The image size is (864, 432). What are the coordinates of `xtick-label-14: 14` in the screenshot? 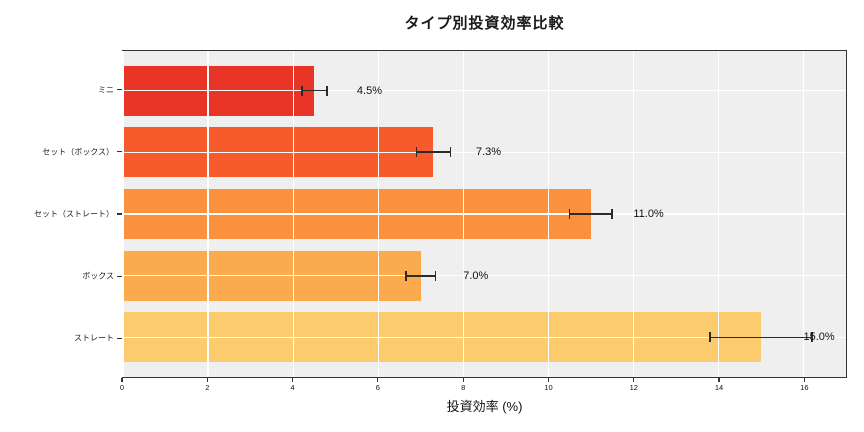 It's located at (719, 387).